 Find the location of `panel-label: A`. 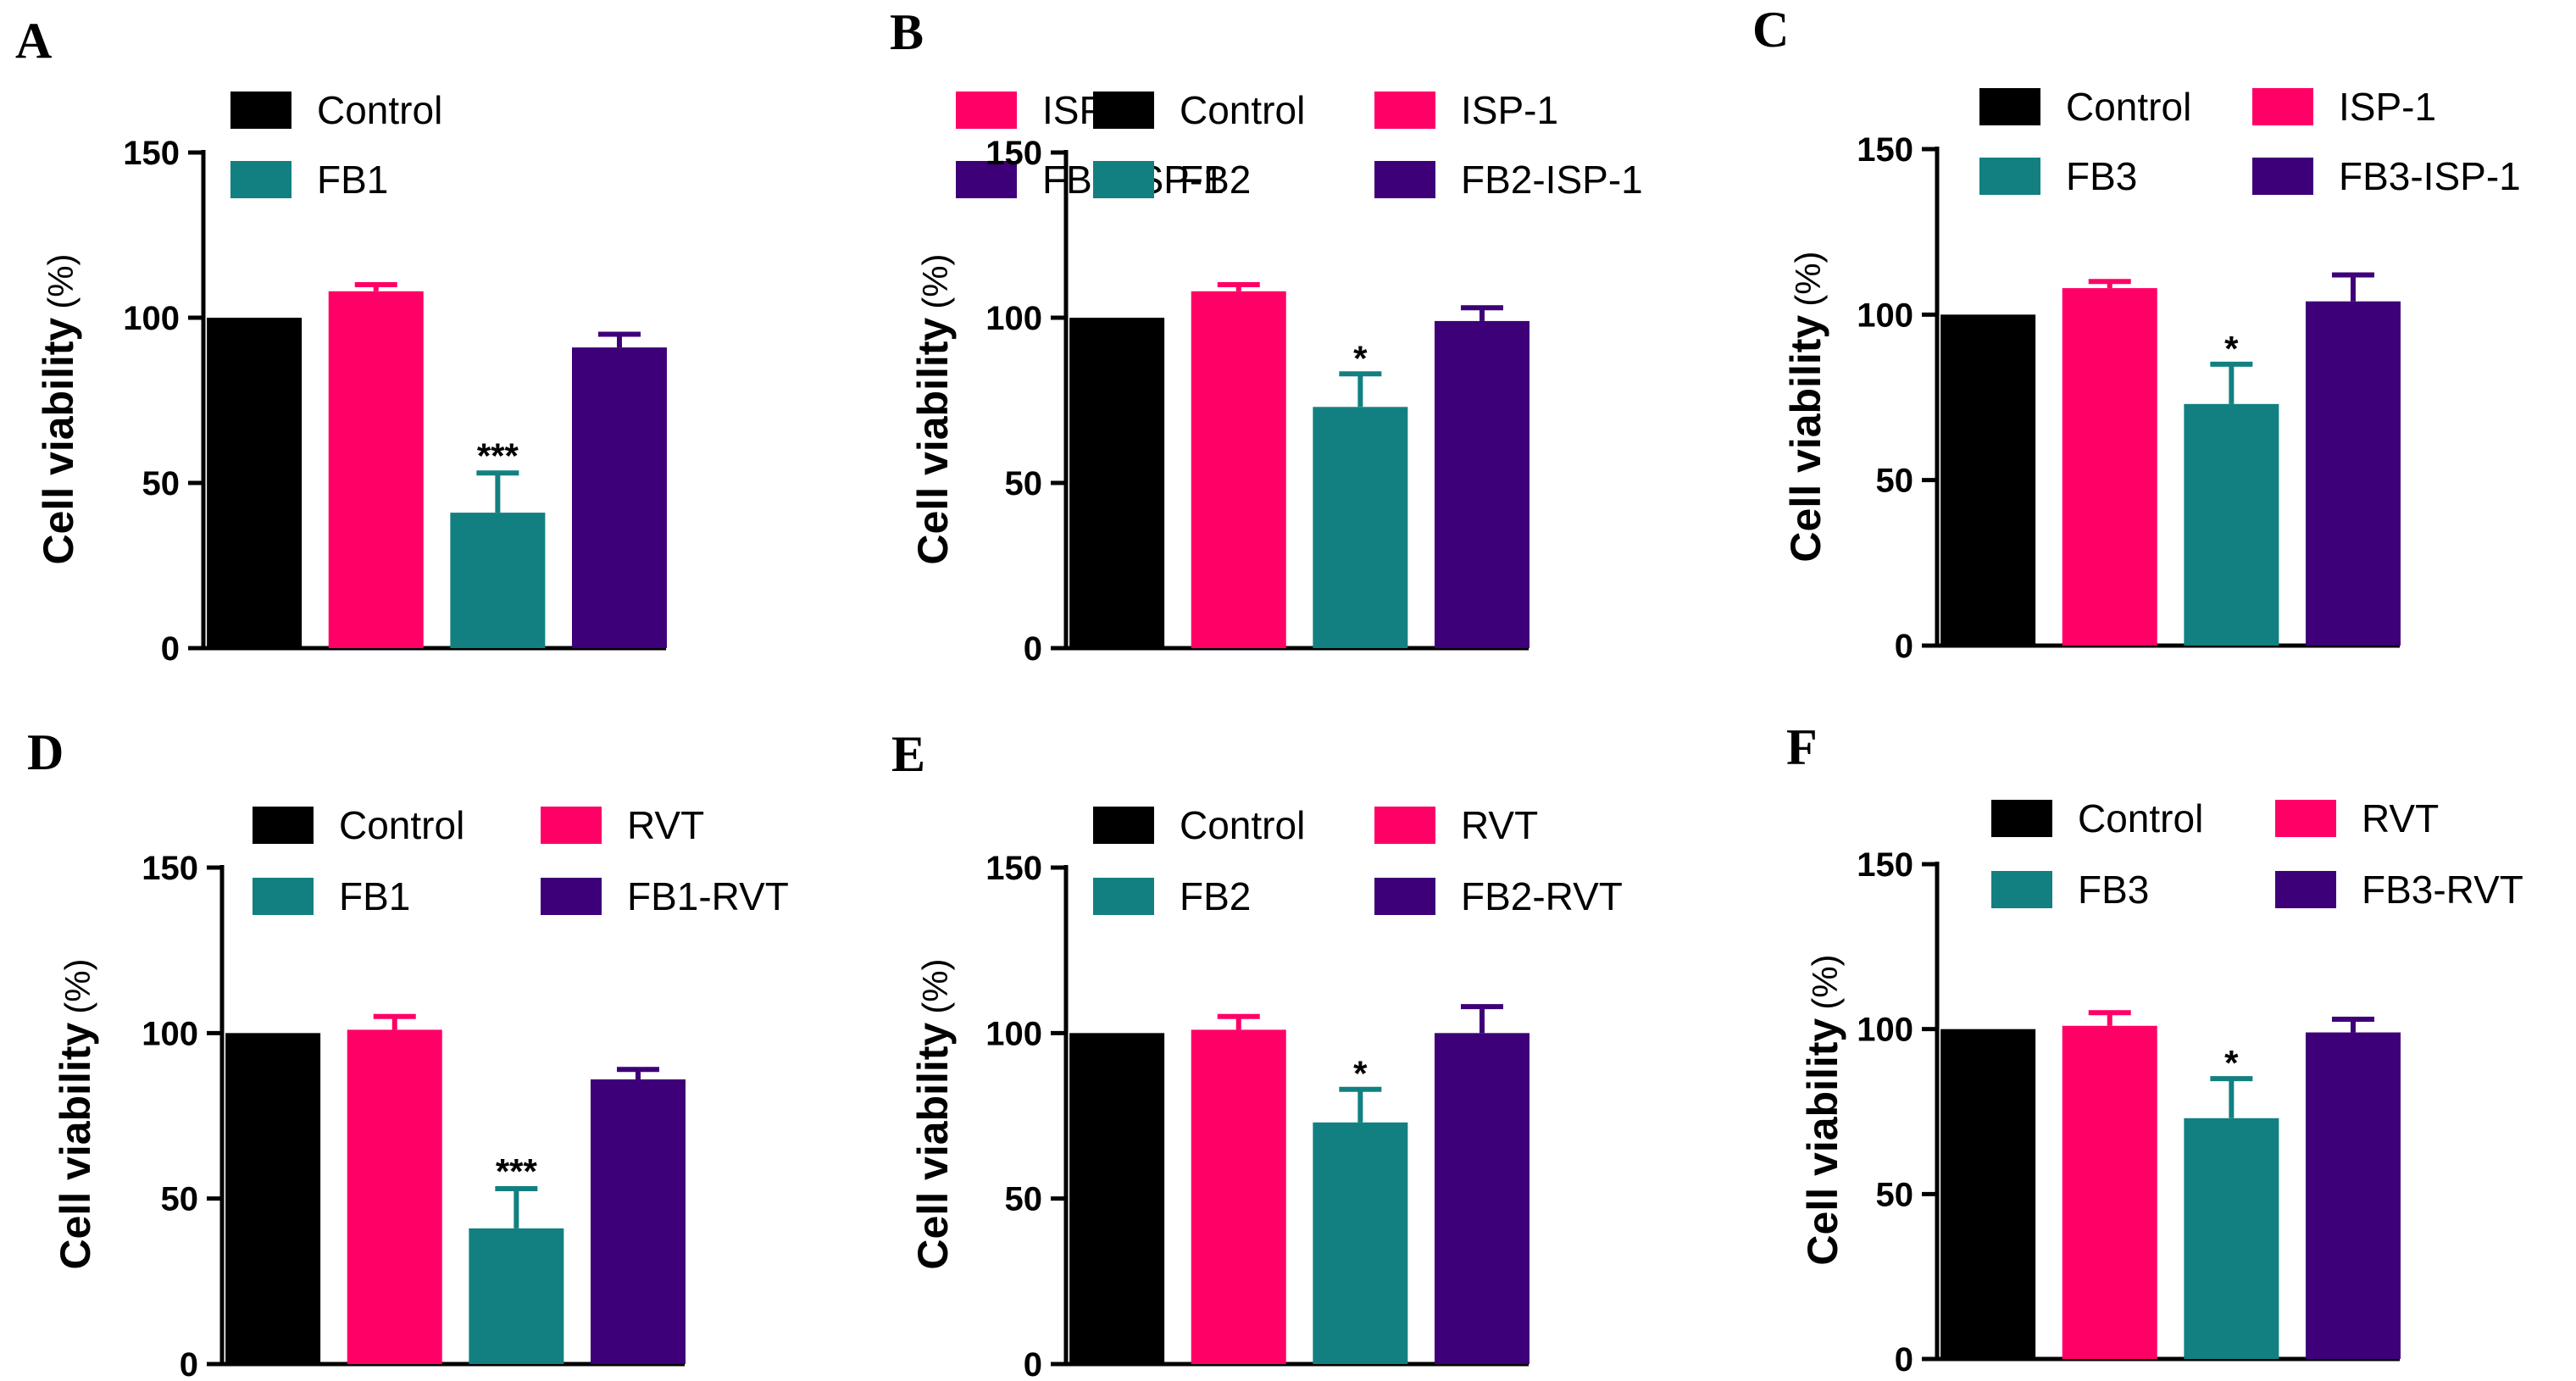

panel-label: A is located at coordinates (33, 41).